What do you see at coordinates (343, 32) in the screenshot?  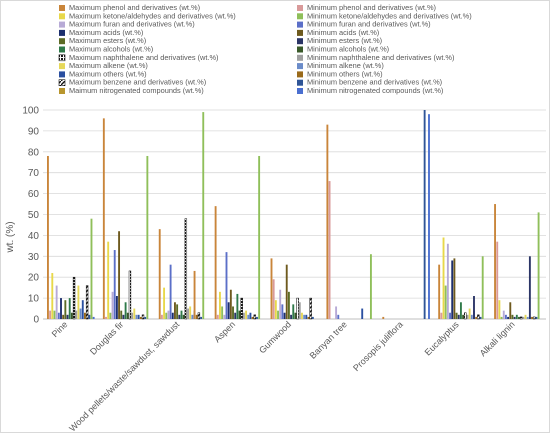 I see `legend-label: Minimum acids (wt.%)` at bounding box center [343, 32].